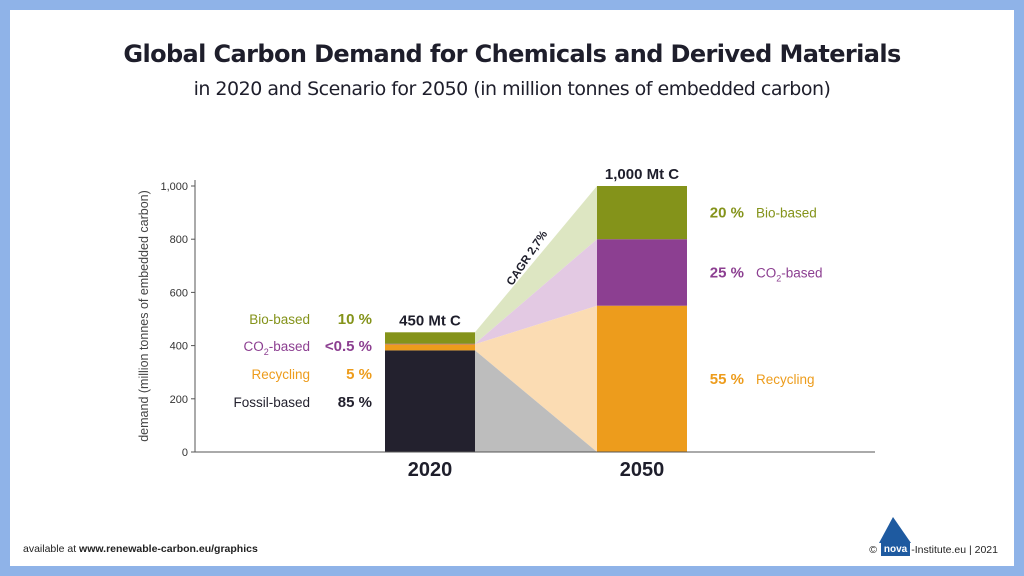 The height and width of the screenshot is (576, 1024). What do you see at coordinates (359, 374) in the screenshot?
I see `legend-2020-percent: 5 %` at bounding box center [359, 374].